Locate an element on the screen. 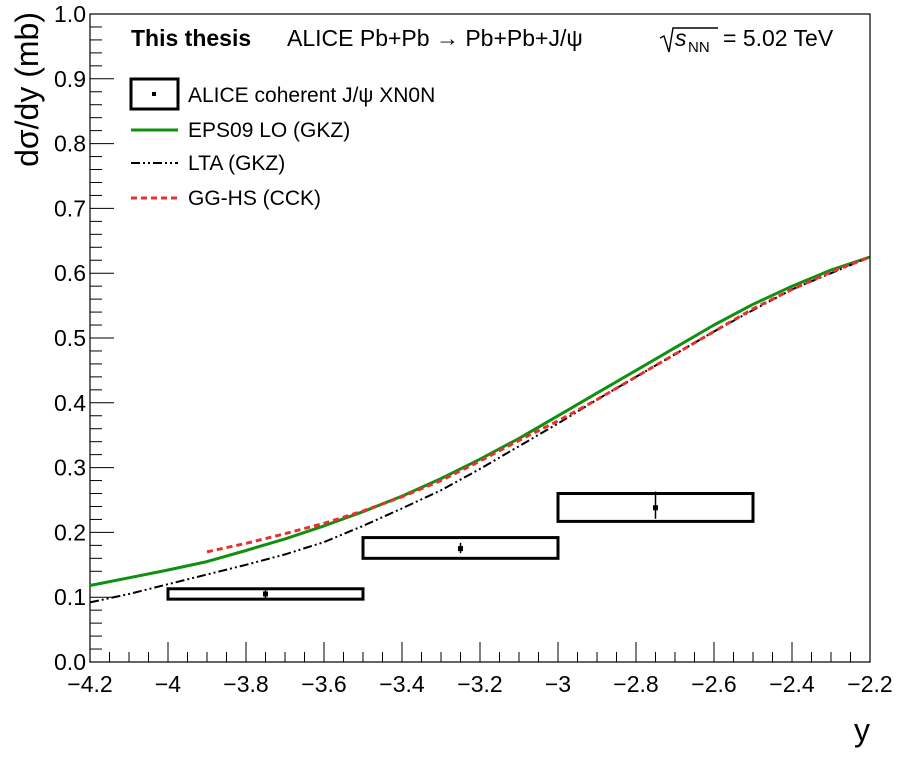 The image size is (898, 771). x-tick-label: −2.4 is located at coordinates (792, 684).